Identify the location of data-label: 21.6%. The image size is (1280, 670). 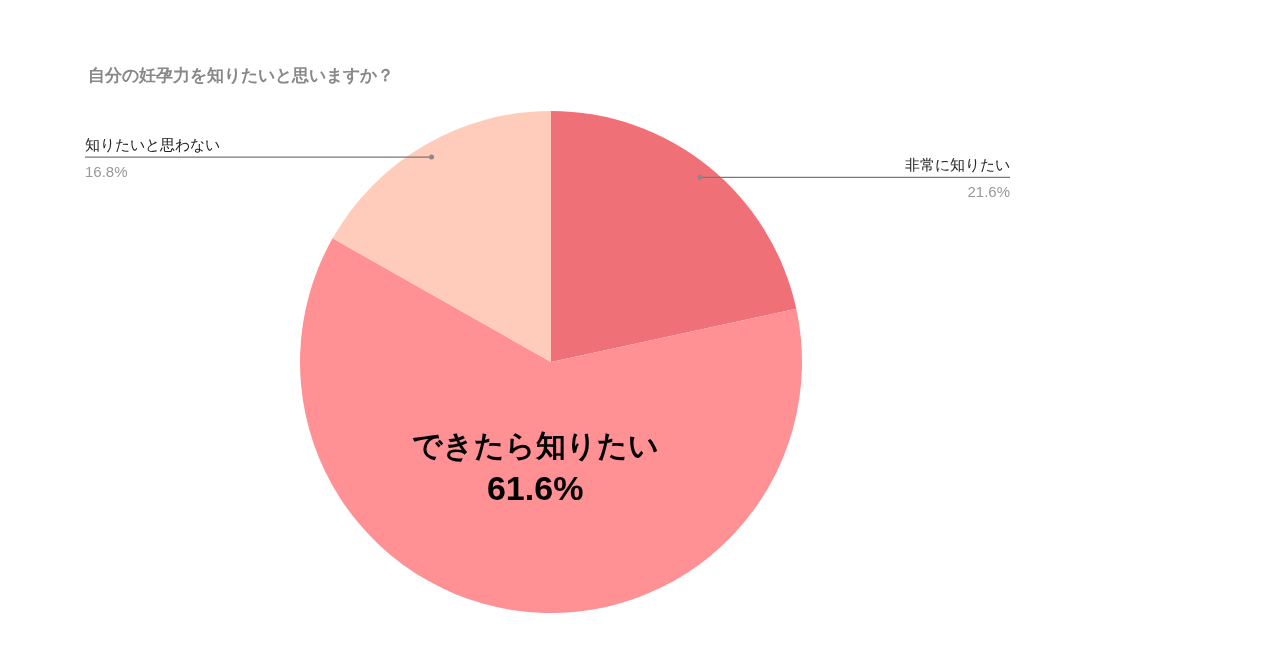
(988, 192).